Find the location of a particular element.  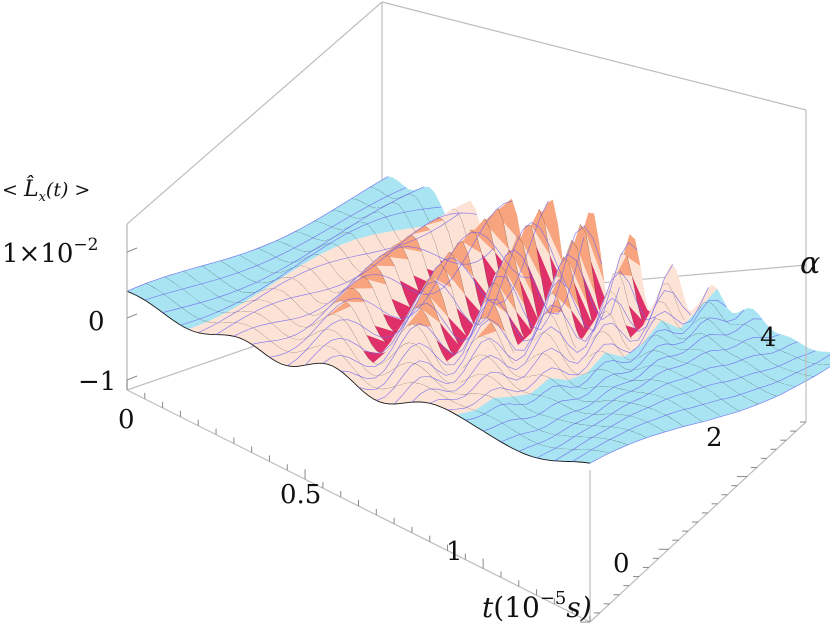

y-tick-label: 0 is located at coordinates (621, 564).